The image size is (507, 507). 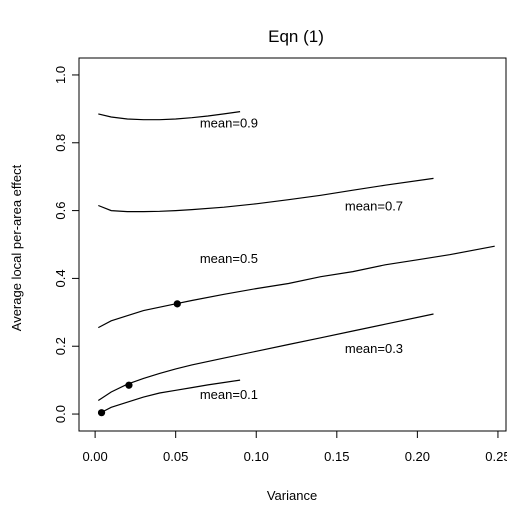 I want to click on x-tick-label: 0.10, so click(x=256, y=456).